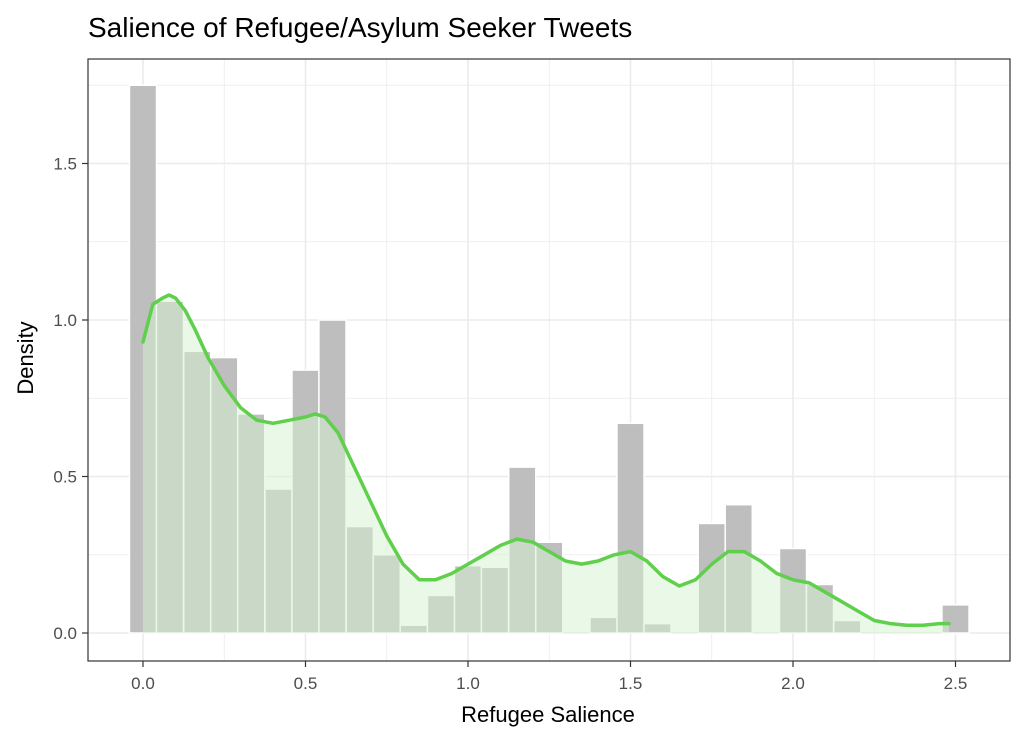 The image size is (1024, 739). I want to click on y-axis-title: Density, so click(25, 357).